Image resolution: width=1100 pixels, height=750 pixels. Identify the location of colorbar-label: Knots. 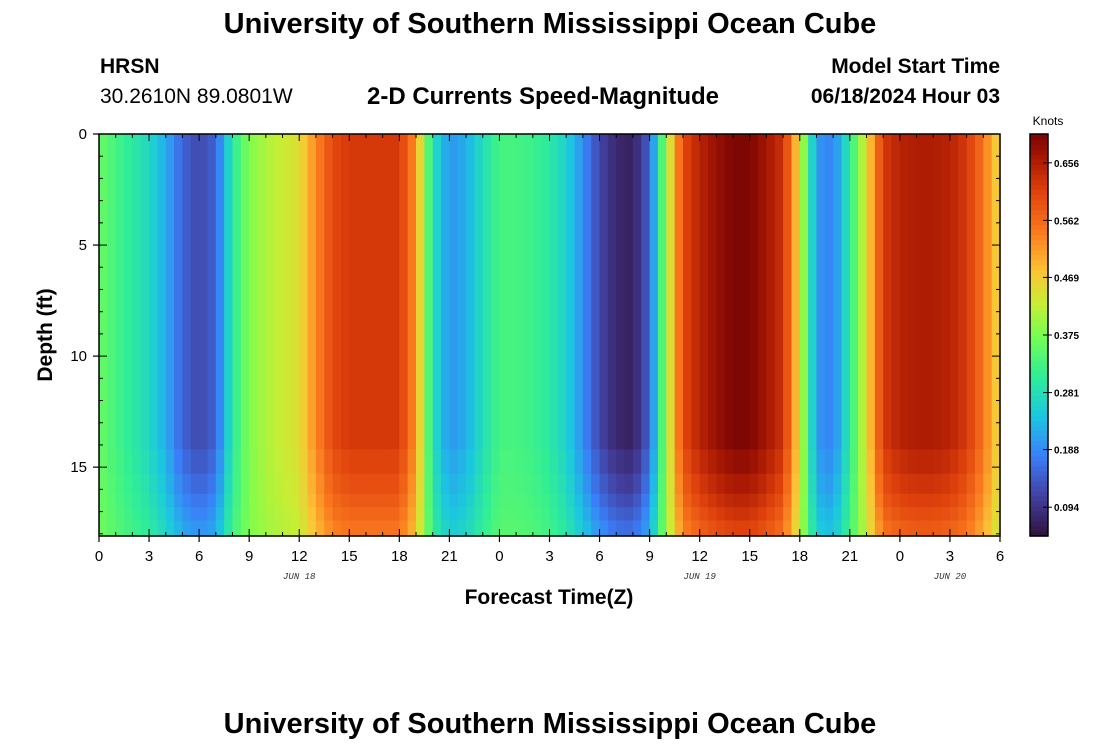
(1048, 121).